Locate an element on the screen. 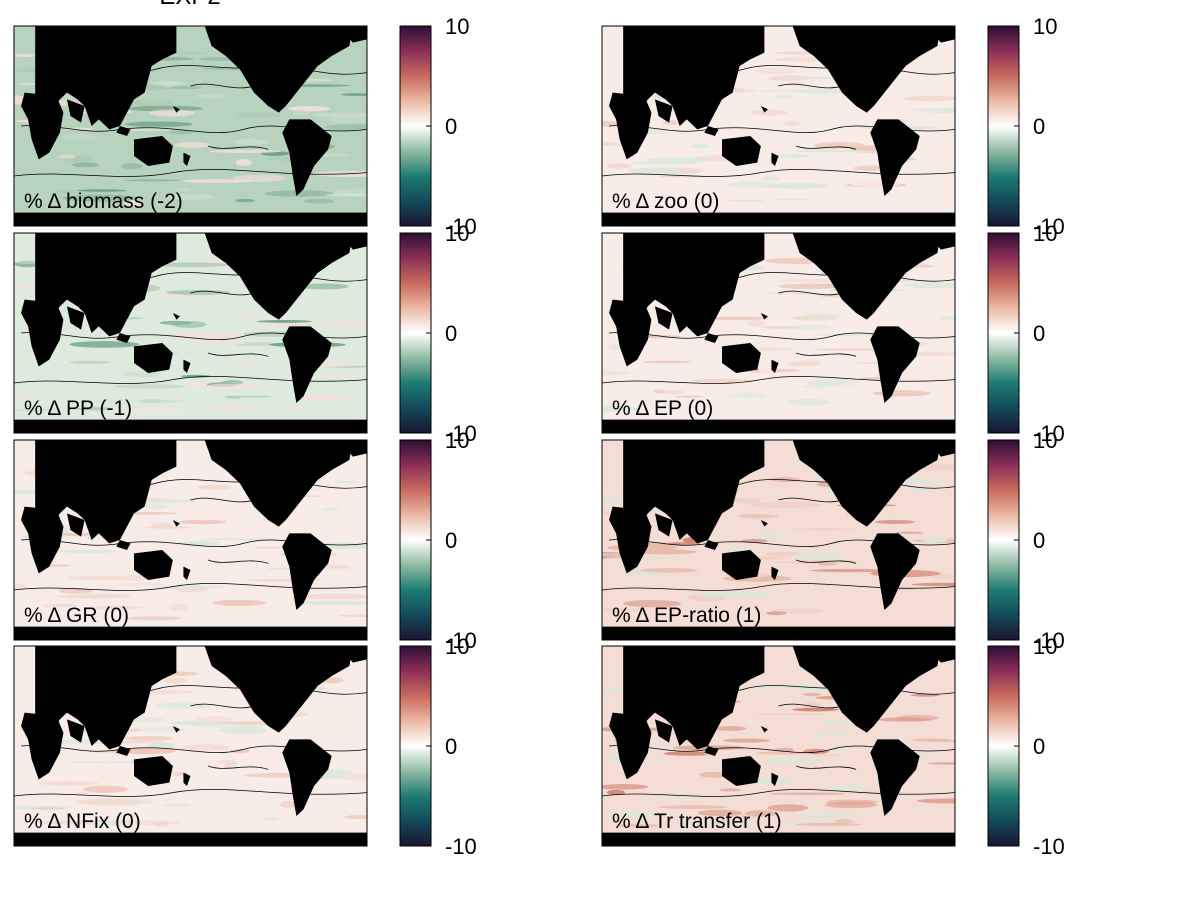 The width and height of the screenshot is (1200, 900). map-panel: % Δ EP (0) is located at coordinates (778, 333).